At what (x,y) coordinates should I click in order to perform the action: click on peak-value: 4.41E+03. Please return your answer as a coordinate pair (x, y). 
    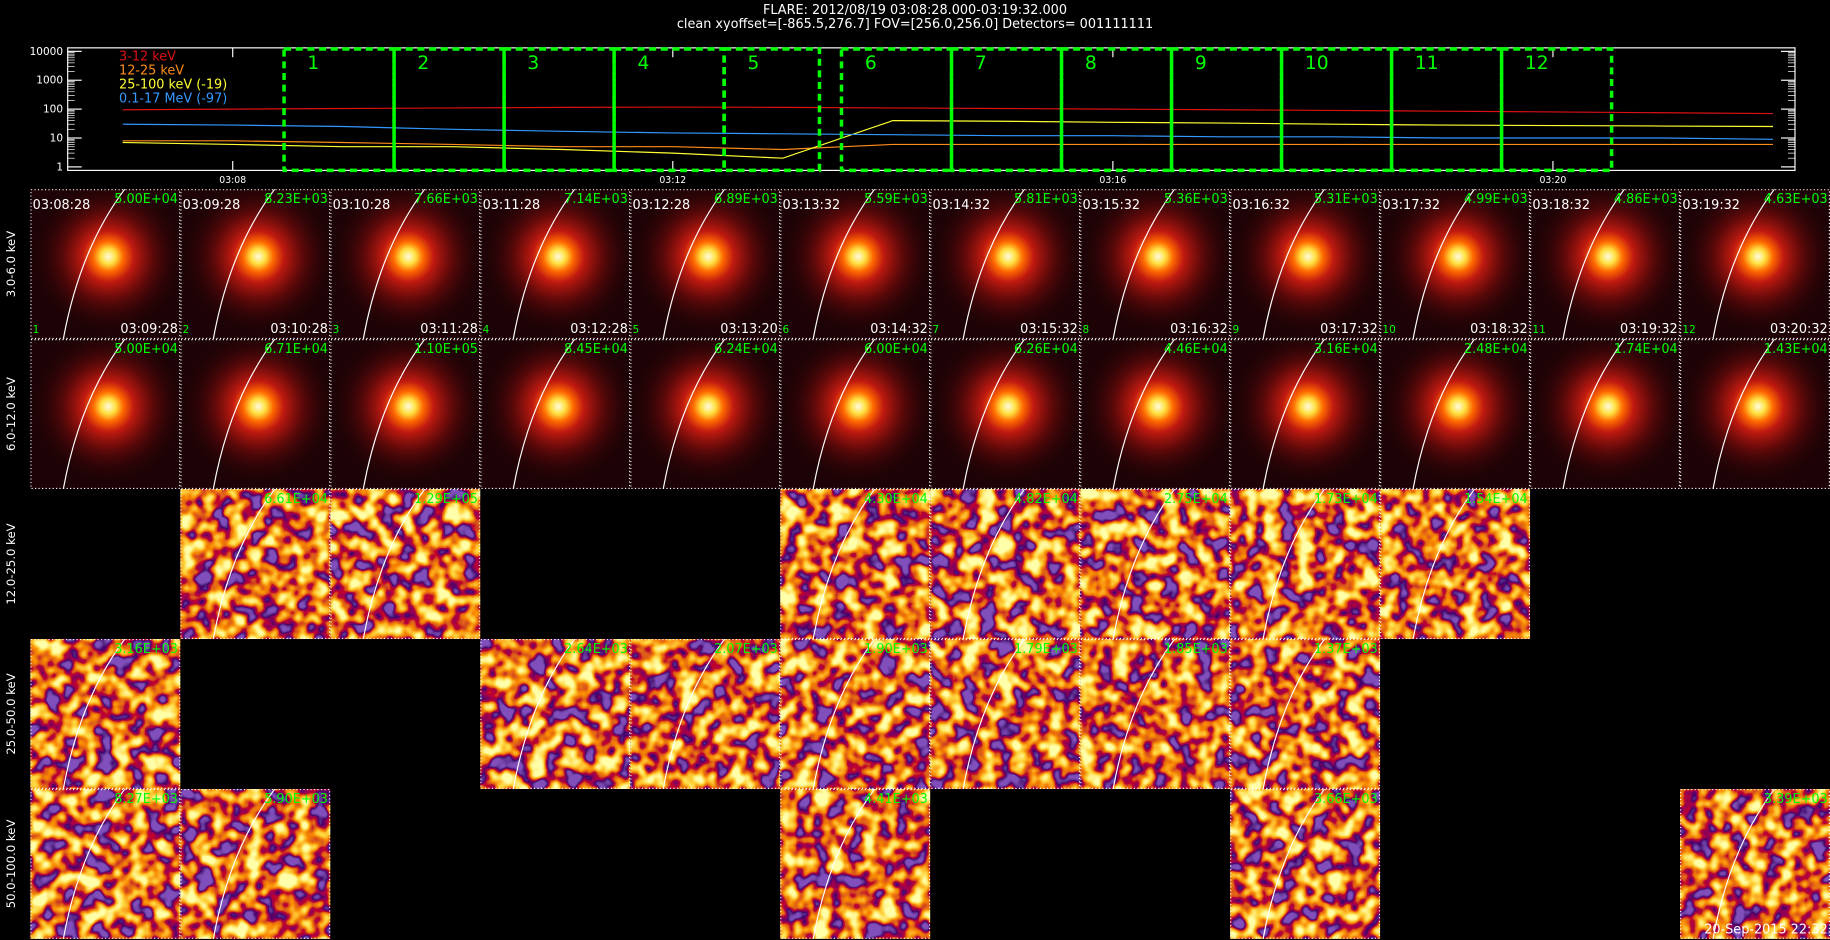
    Looking at the image, I should click on (896, 799).